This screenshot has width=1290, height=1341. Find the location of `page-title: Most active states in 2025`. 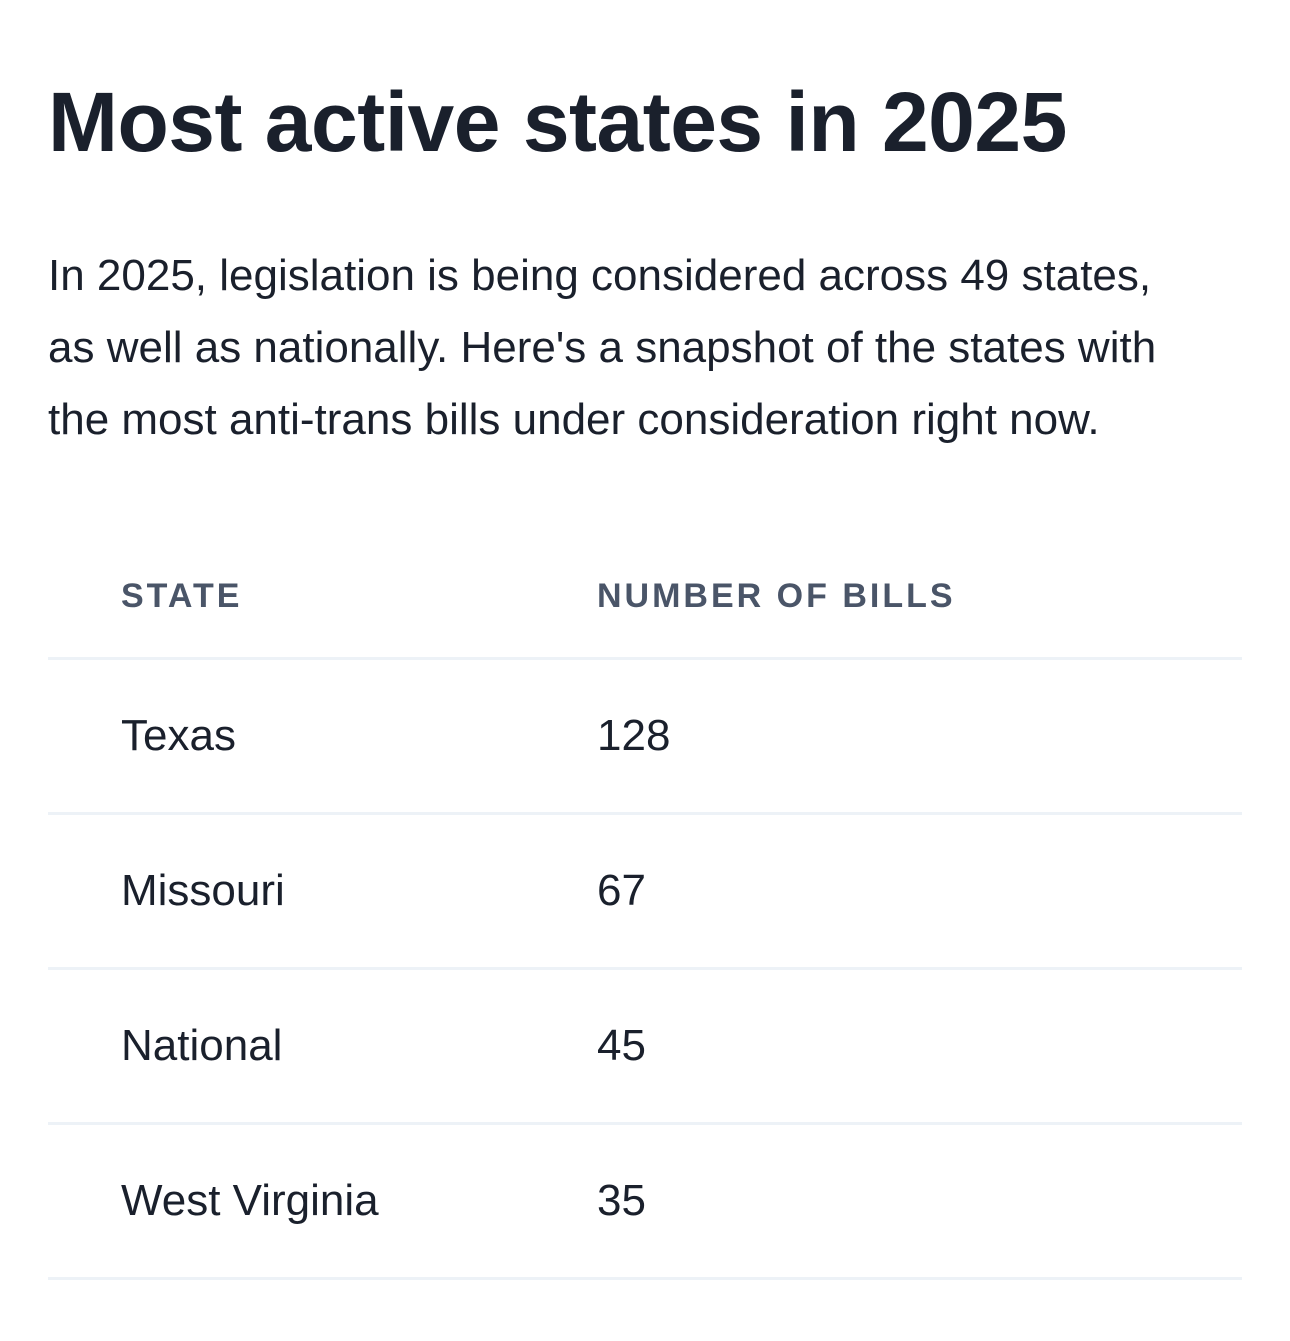

page-title: Most active states in 2025 is located at coordinates (557, 122).